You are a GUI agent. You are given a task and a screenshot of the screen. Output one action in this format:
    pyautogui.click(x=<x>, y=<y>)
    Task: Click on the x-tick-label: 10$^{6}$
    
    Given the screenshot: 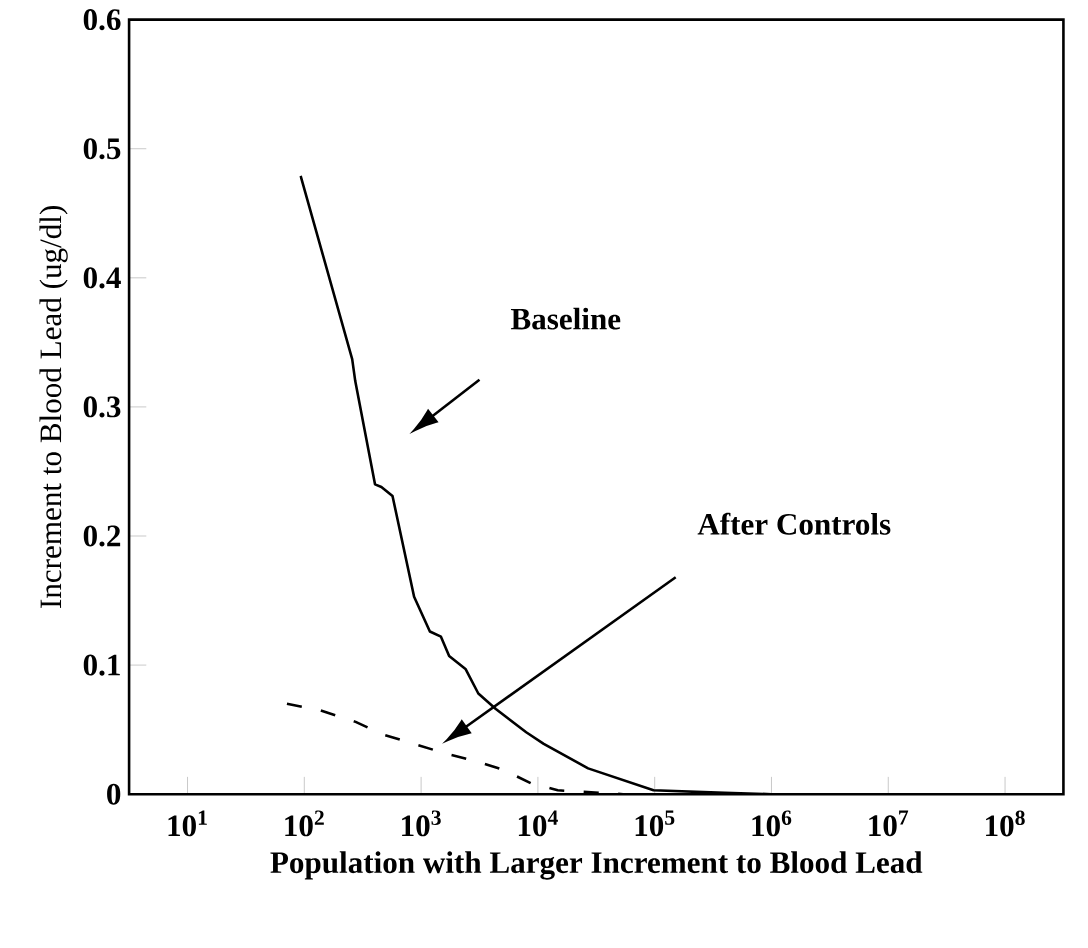 What is the action you would take?
    pyautogui.click(x=772, y=823)
    